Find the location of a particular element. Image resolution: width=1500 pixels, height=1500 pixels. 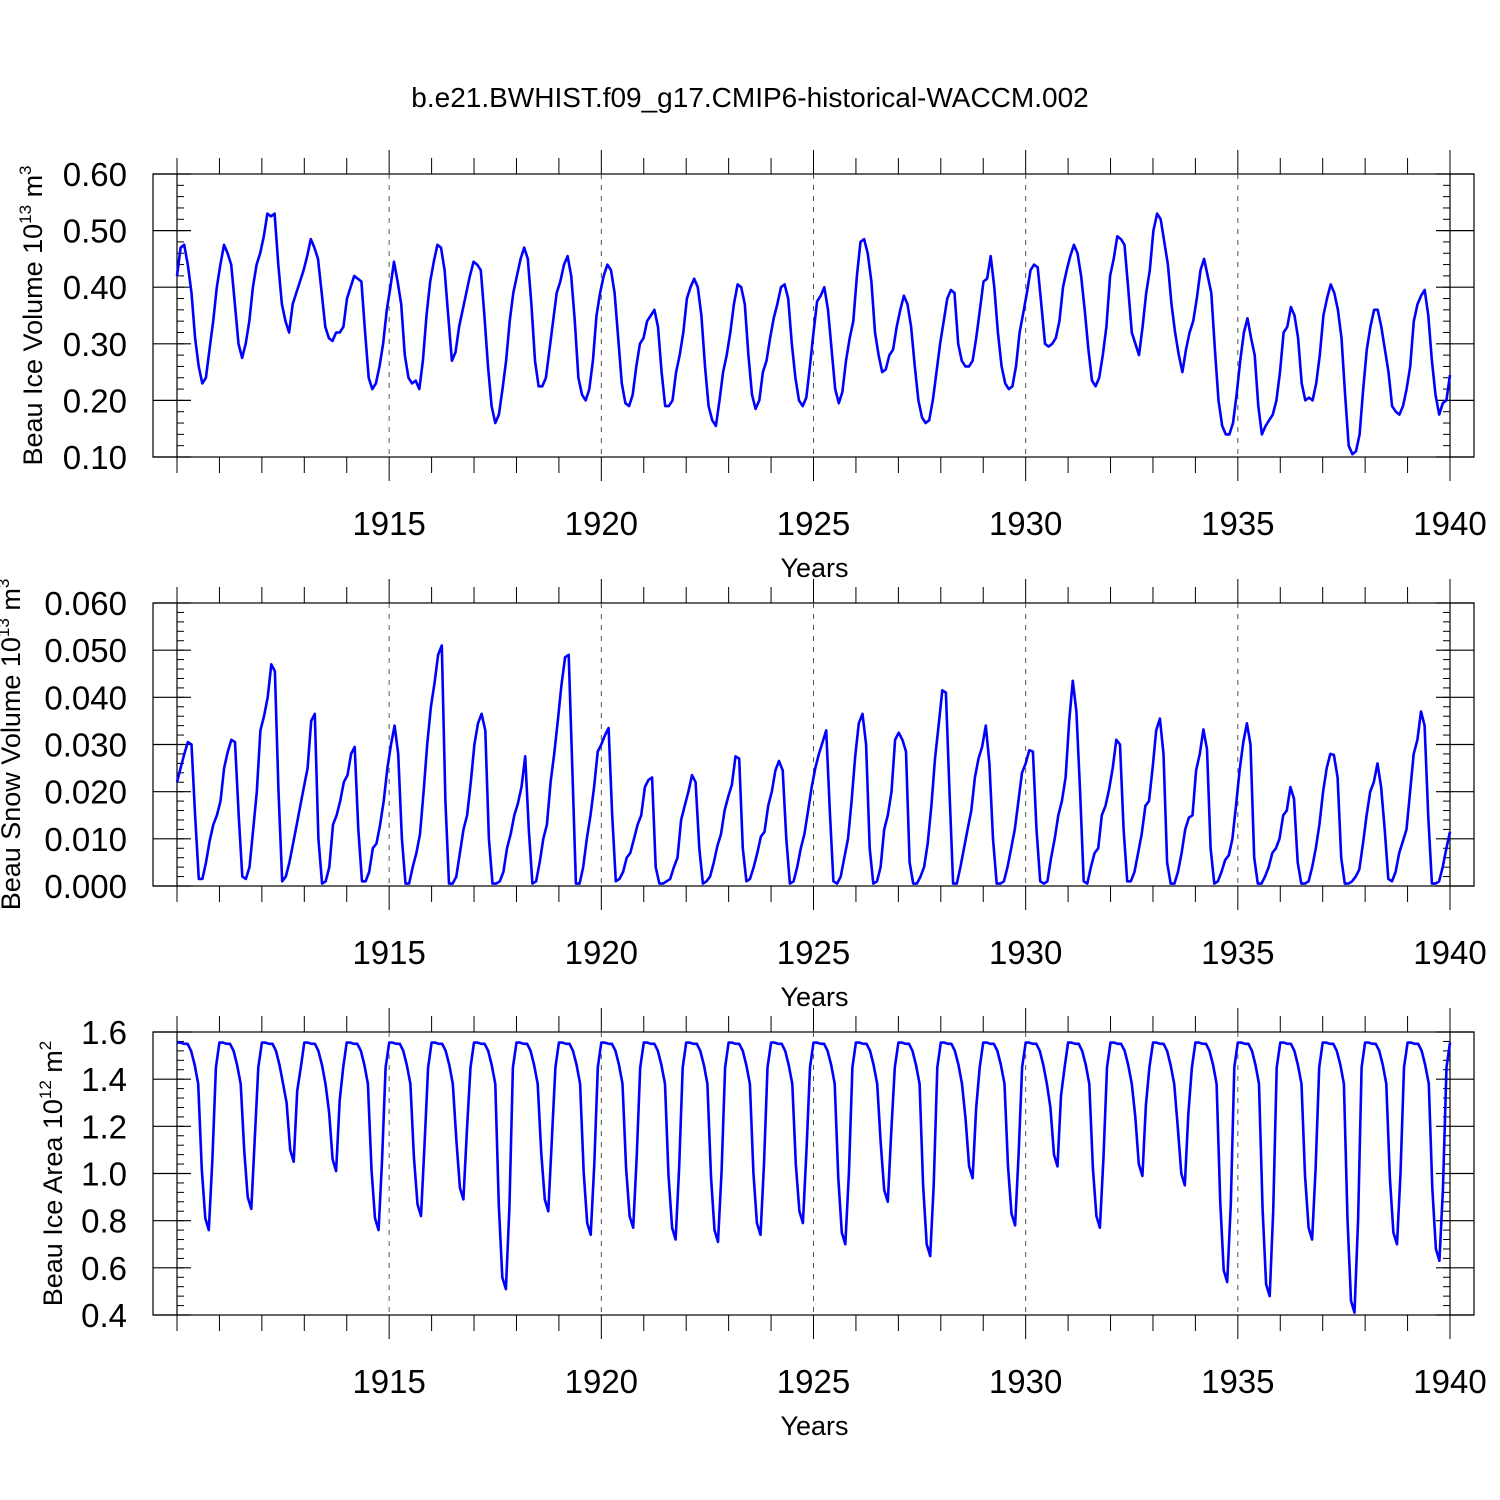

y-tick-label: 0.4 is located at coordinates (104, 1315).